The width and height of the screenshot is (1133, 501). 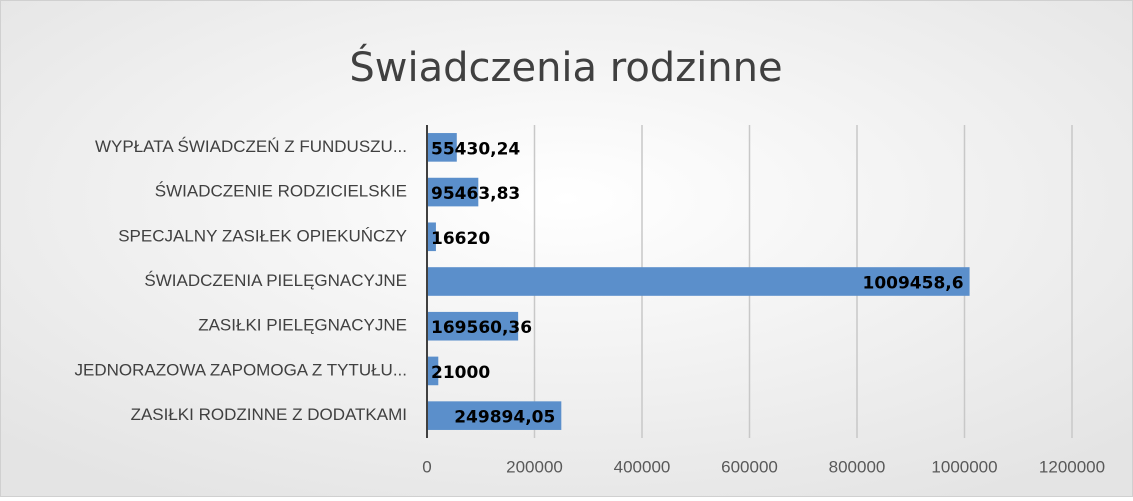 What do you see at coordinates (475, 149) in the screenshot?
I see `value-label: 55430,24` at bounding box center [475, 149].